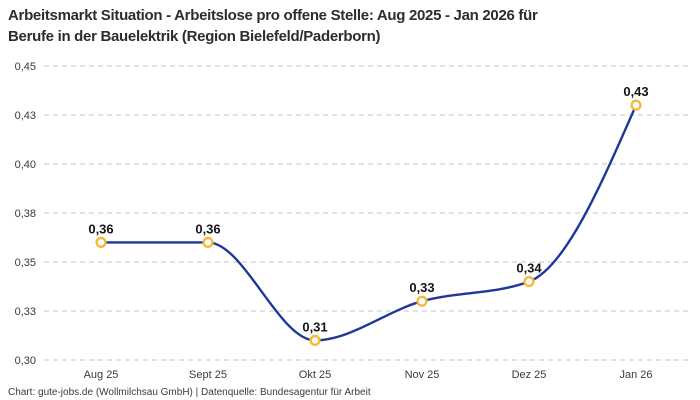  What do you see at coordinates (101, 375) in the screenshot?
I see `x-tick-label: Aug 25` at bounding box center [101, 375].